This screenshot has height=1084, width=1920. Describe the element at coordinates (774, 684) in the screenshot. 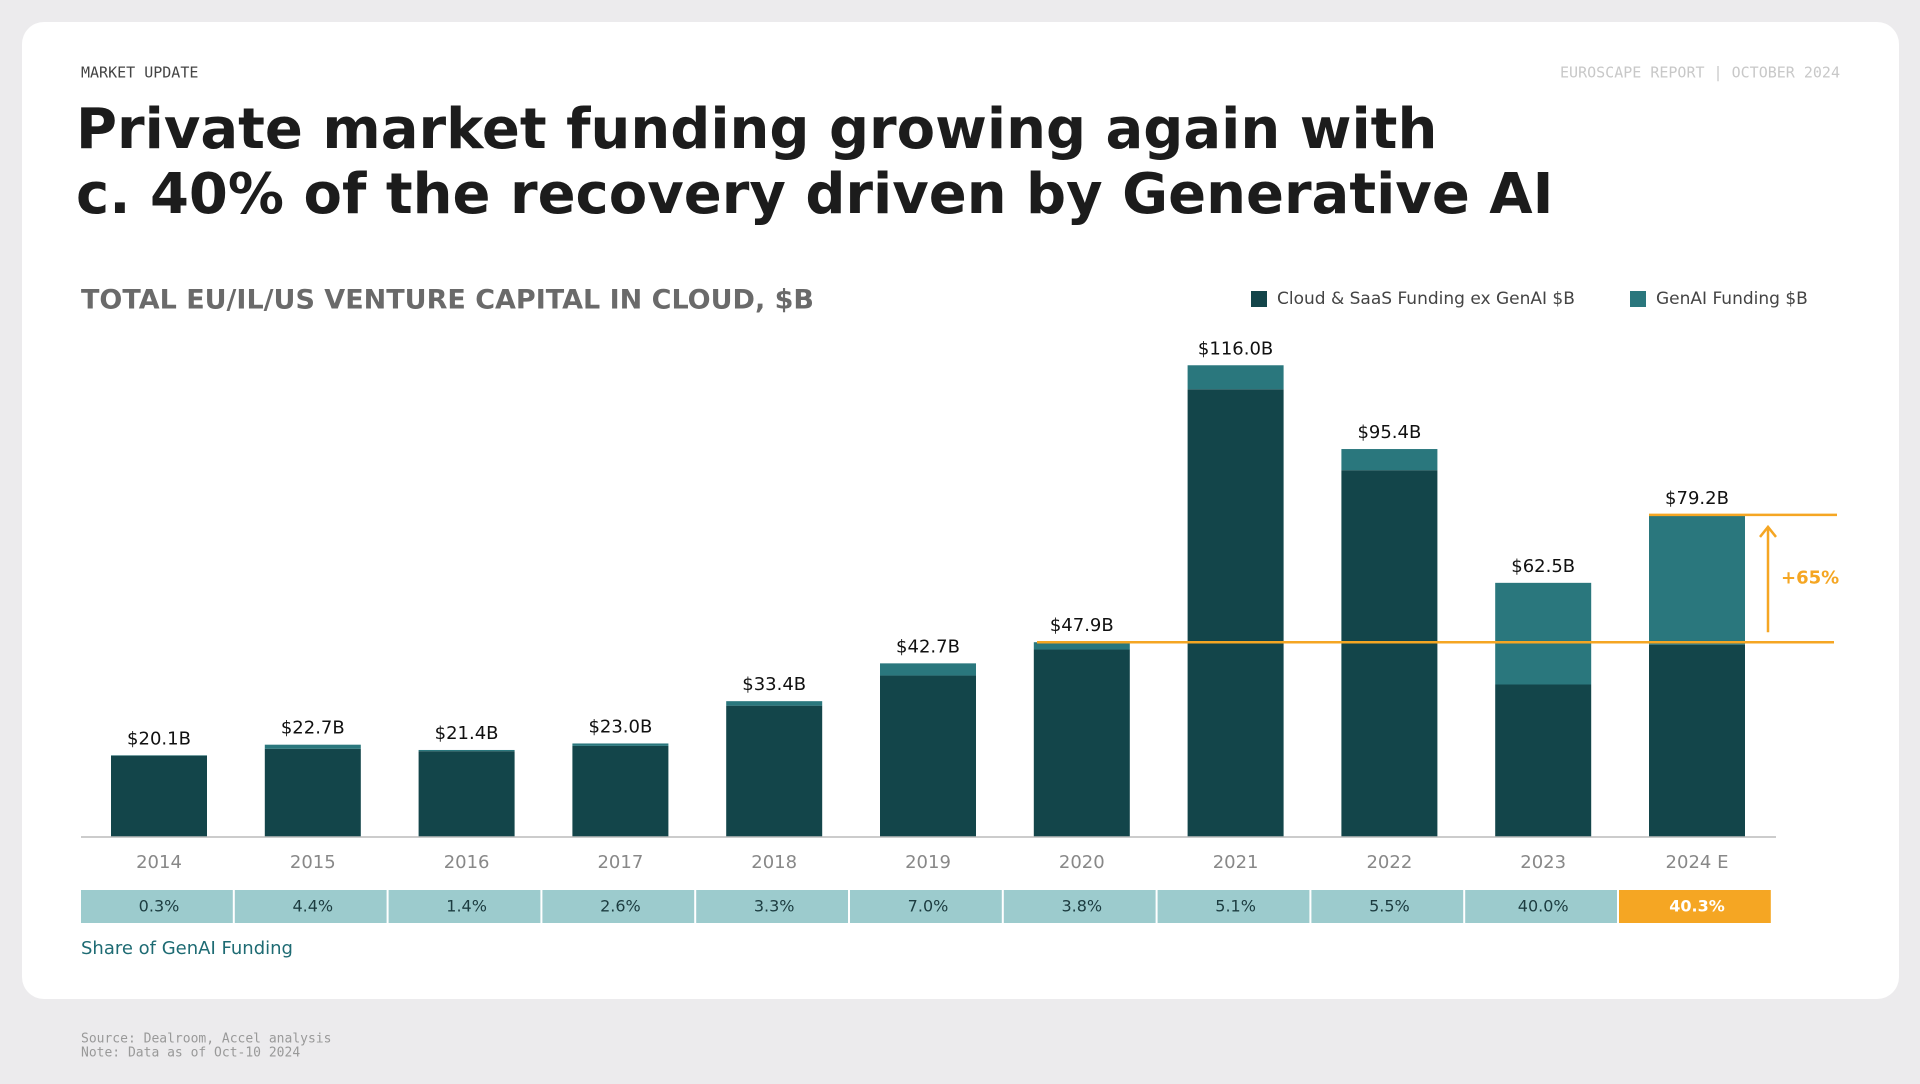

I see `total-label: $33.4B` at that location.